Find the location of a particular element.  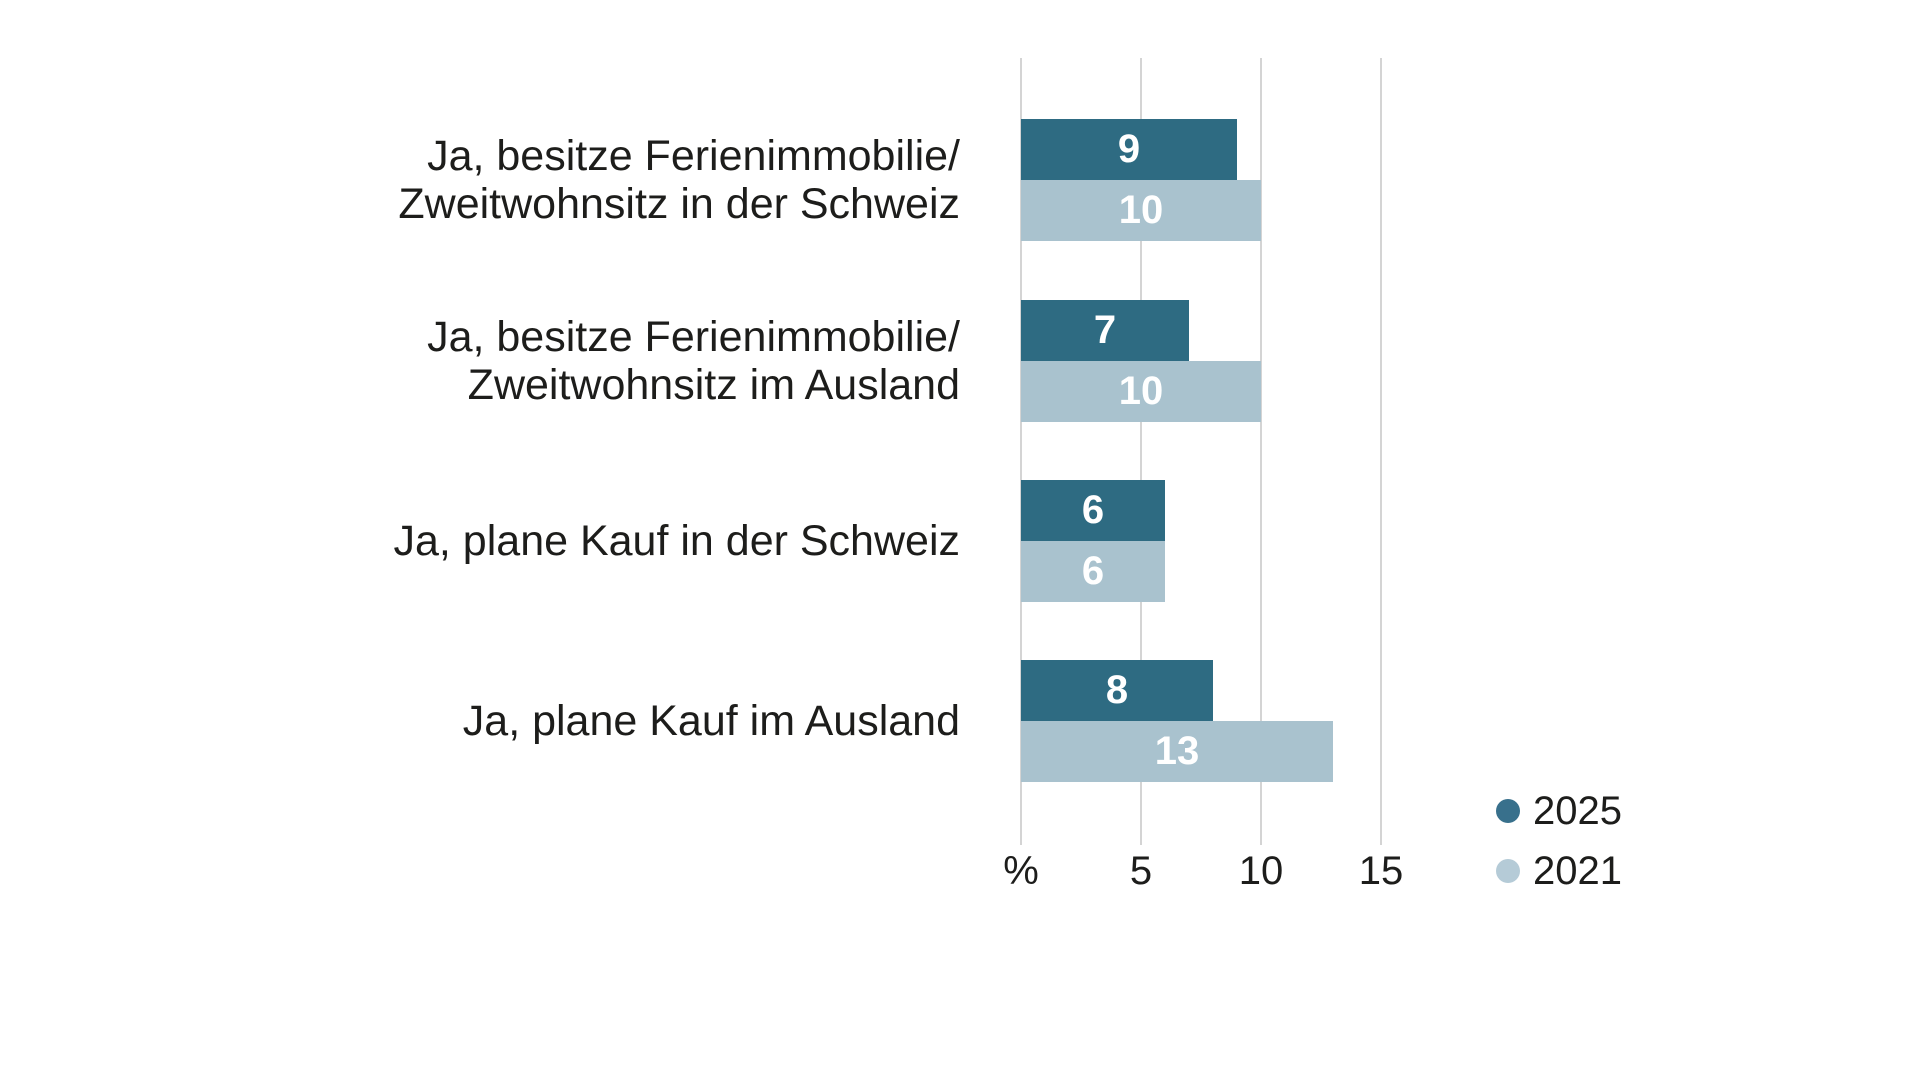

bar-2021-row3: 6 is located at coordinates (1093, 571).